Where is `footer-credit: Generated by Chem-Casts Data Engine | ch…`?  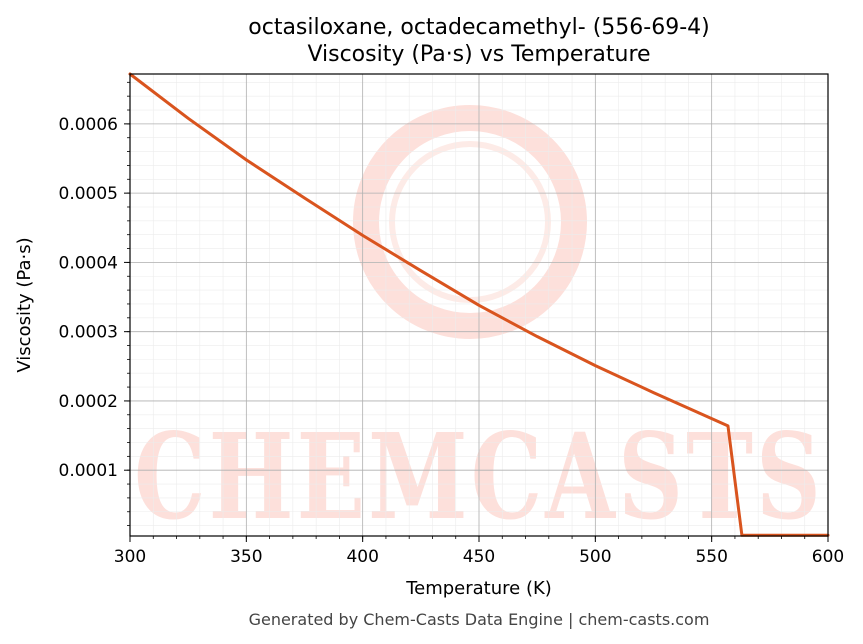 footer-credit: Generated by Chem-Casts Data Engine | ch… is located at coordinates (479, 619).